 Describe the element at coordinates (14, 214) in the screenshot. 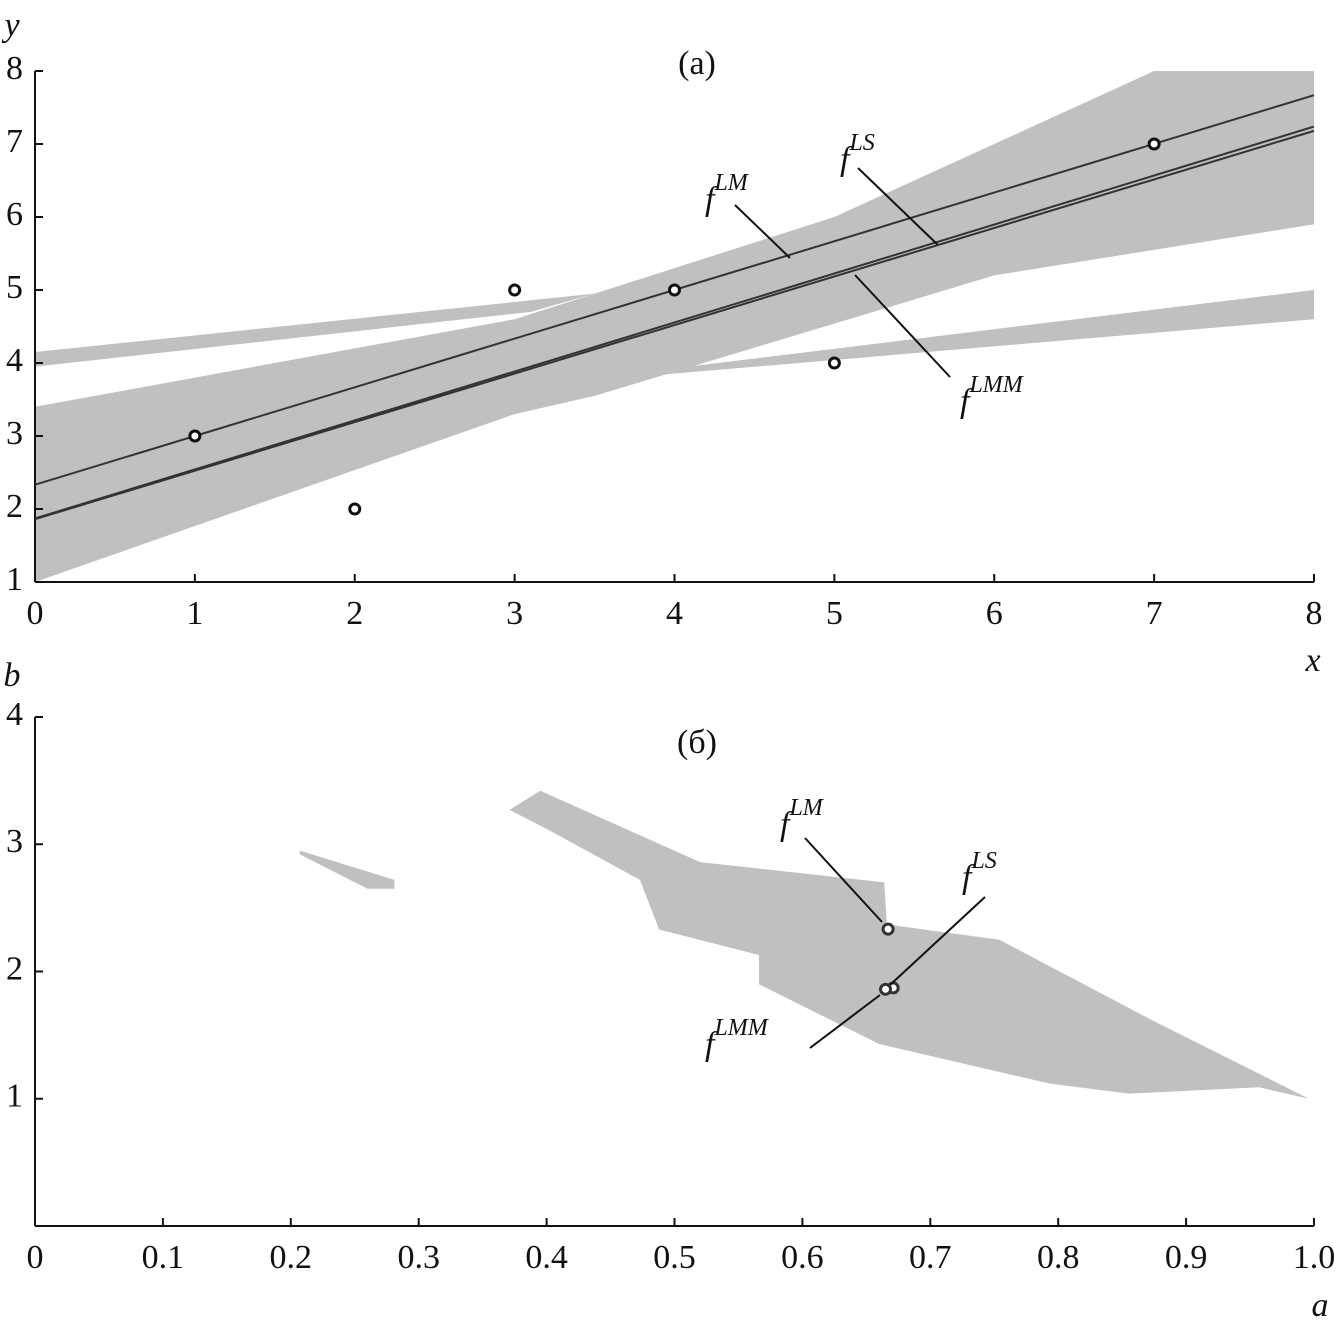

I see `y-tick-label: 6` at that location.